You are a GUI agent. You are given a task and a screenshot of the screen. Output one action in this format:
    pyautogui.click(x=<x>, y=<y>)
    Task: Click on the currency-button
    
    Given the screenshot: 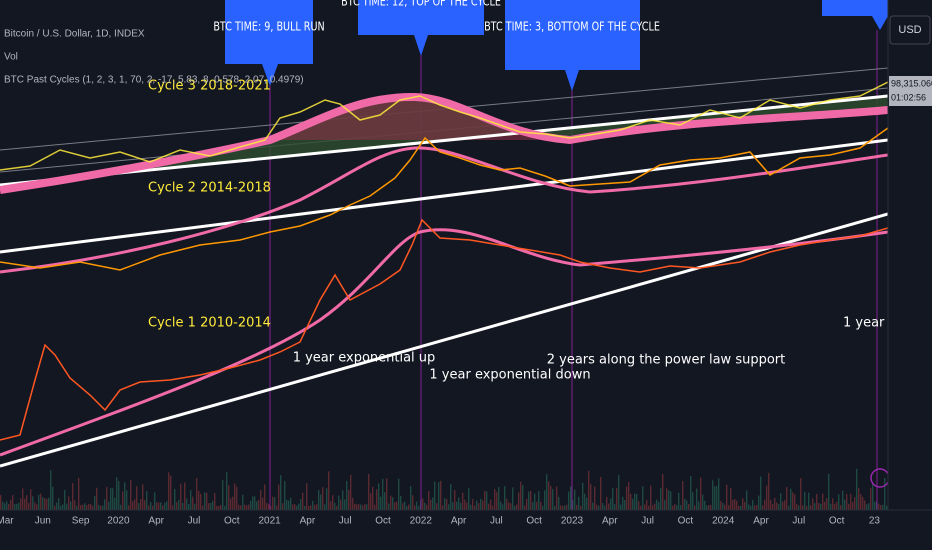 What is the action you would take?
    pyautogui.click(x=910, y=30)
    